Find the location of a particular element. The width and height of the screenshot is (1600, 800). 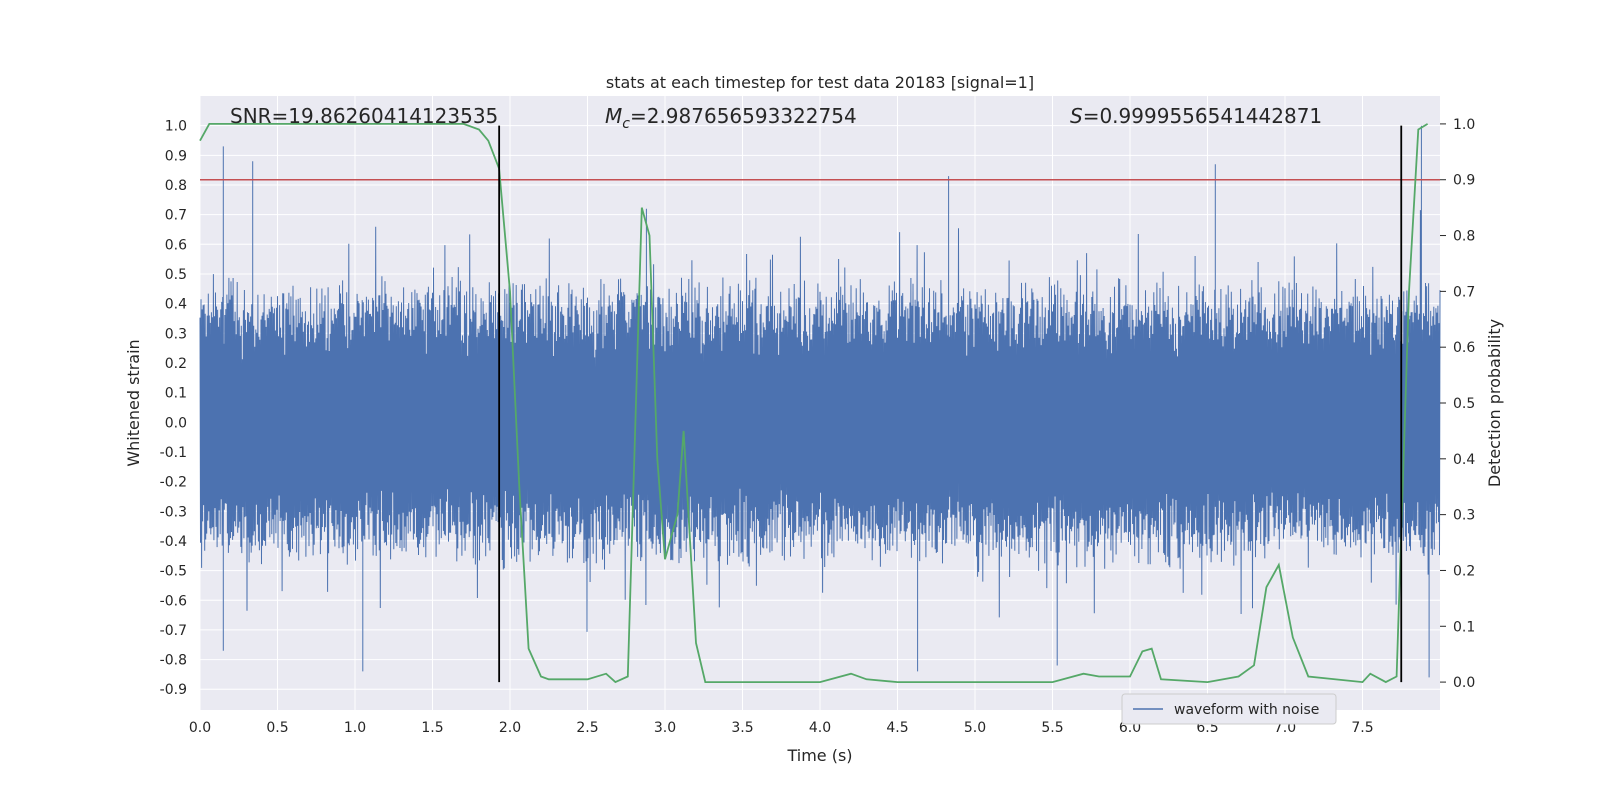

x-tick-label: 5.5 is located at coordinates (1052, 728).